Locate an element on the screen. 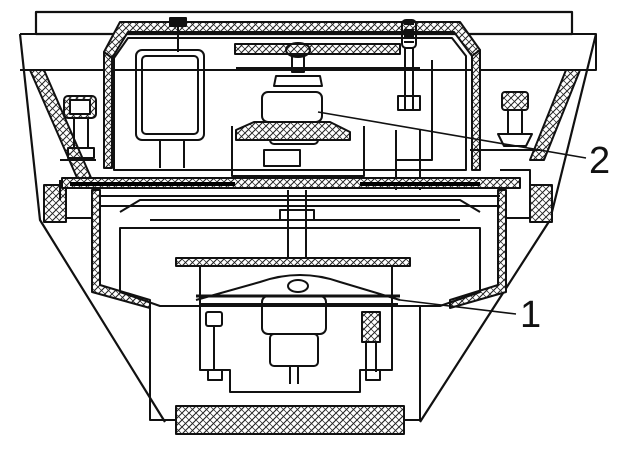 The image size is (620, 450). left-terminal is located at coordinates (78, 128).